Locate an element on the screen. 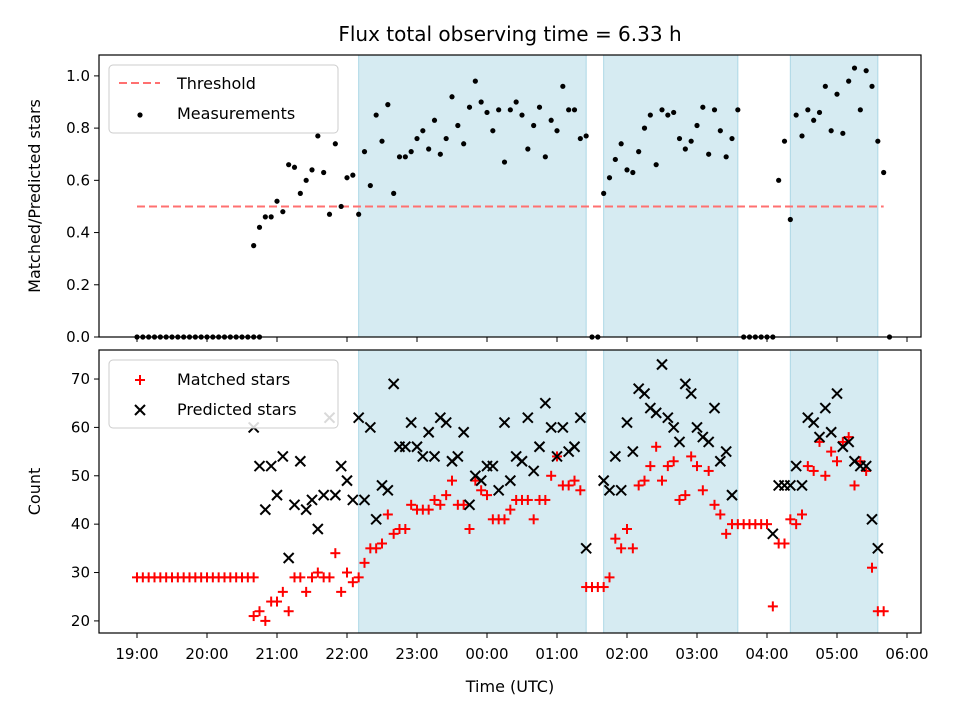 The height and width of the screenshot is (720, 960). legend-measurement-swatch is located at coordinates (140, 115).